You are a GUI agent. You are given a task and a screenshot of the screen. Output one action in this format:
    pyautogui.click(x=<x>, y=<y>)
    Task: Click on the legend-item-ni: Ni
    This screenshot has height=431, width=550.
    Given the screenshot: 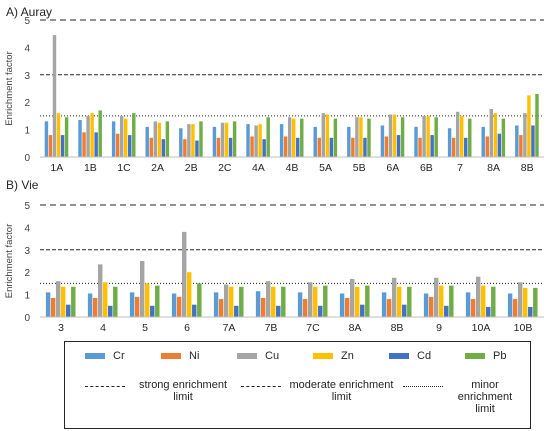 What is the action you would take?
    pyautogui.click(x=180, y=356)
    